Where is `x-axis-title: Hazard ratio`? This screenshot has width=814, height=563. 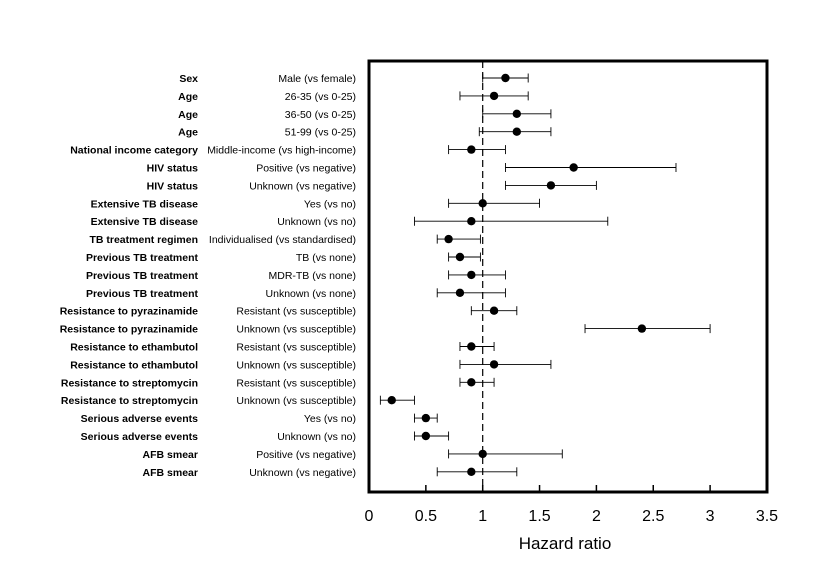
x-axis-title: Hazard ratio is located at coordinates (565, 543).